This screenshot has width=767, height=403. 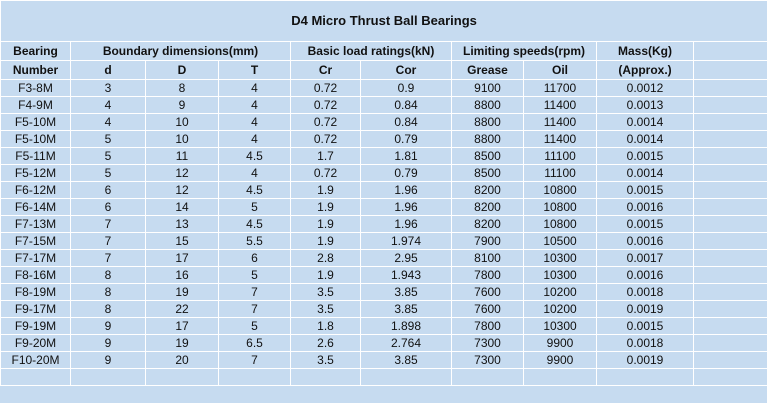 I want to click on cell: 11, so click(x=182, y=156).